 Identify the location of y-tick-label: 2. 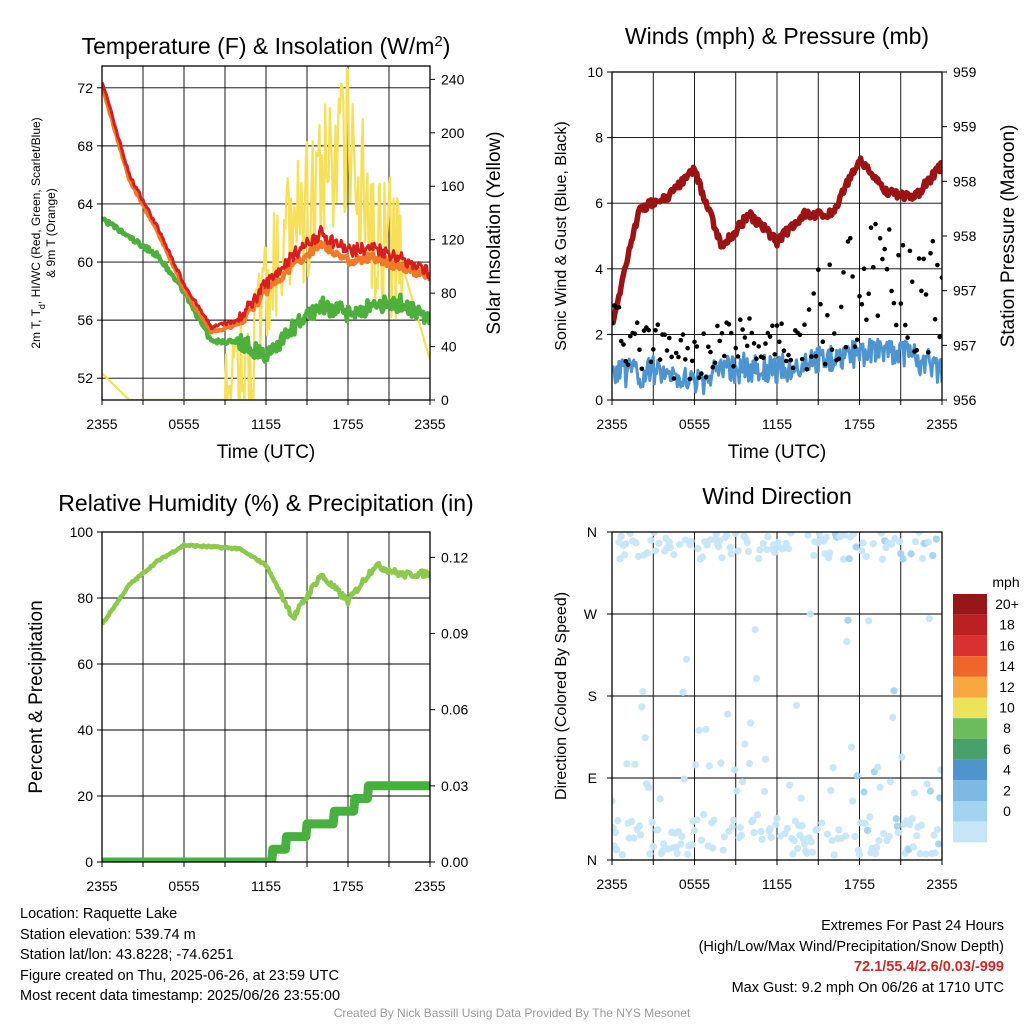
(599, 334).